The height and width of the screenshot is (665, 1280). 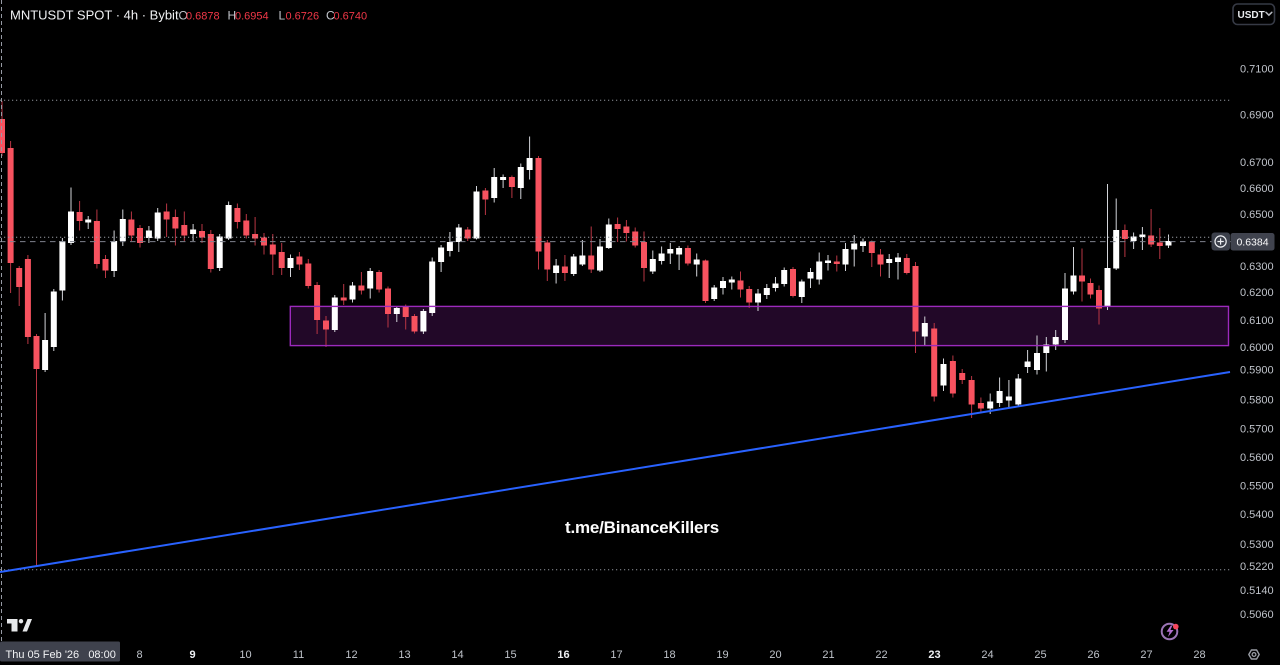 What do you see at coordinates (1257, 545) in the screenshot?
I see `svg-text: 0.5300` at bounding box center [1257, 545].